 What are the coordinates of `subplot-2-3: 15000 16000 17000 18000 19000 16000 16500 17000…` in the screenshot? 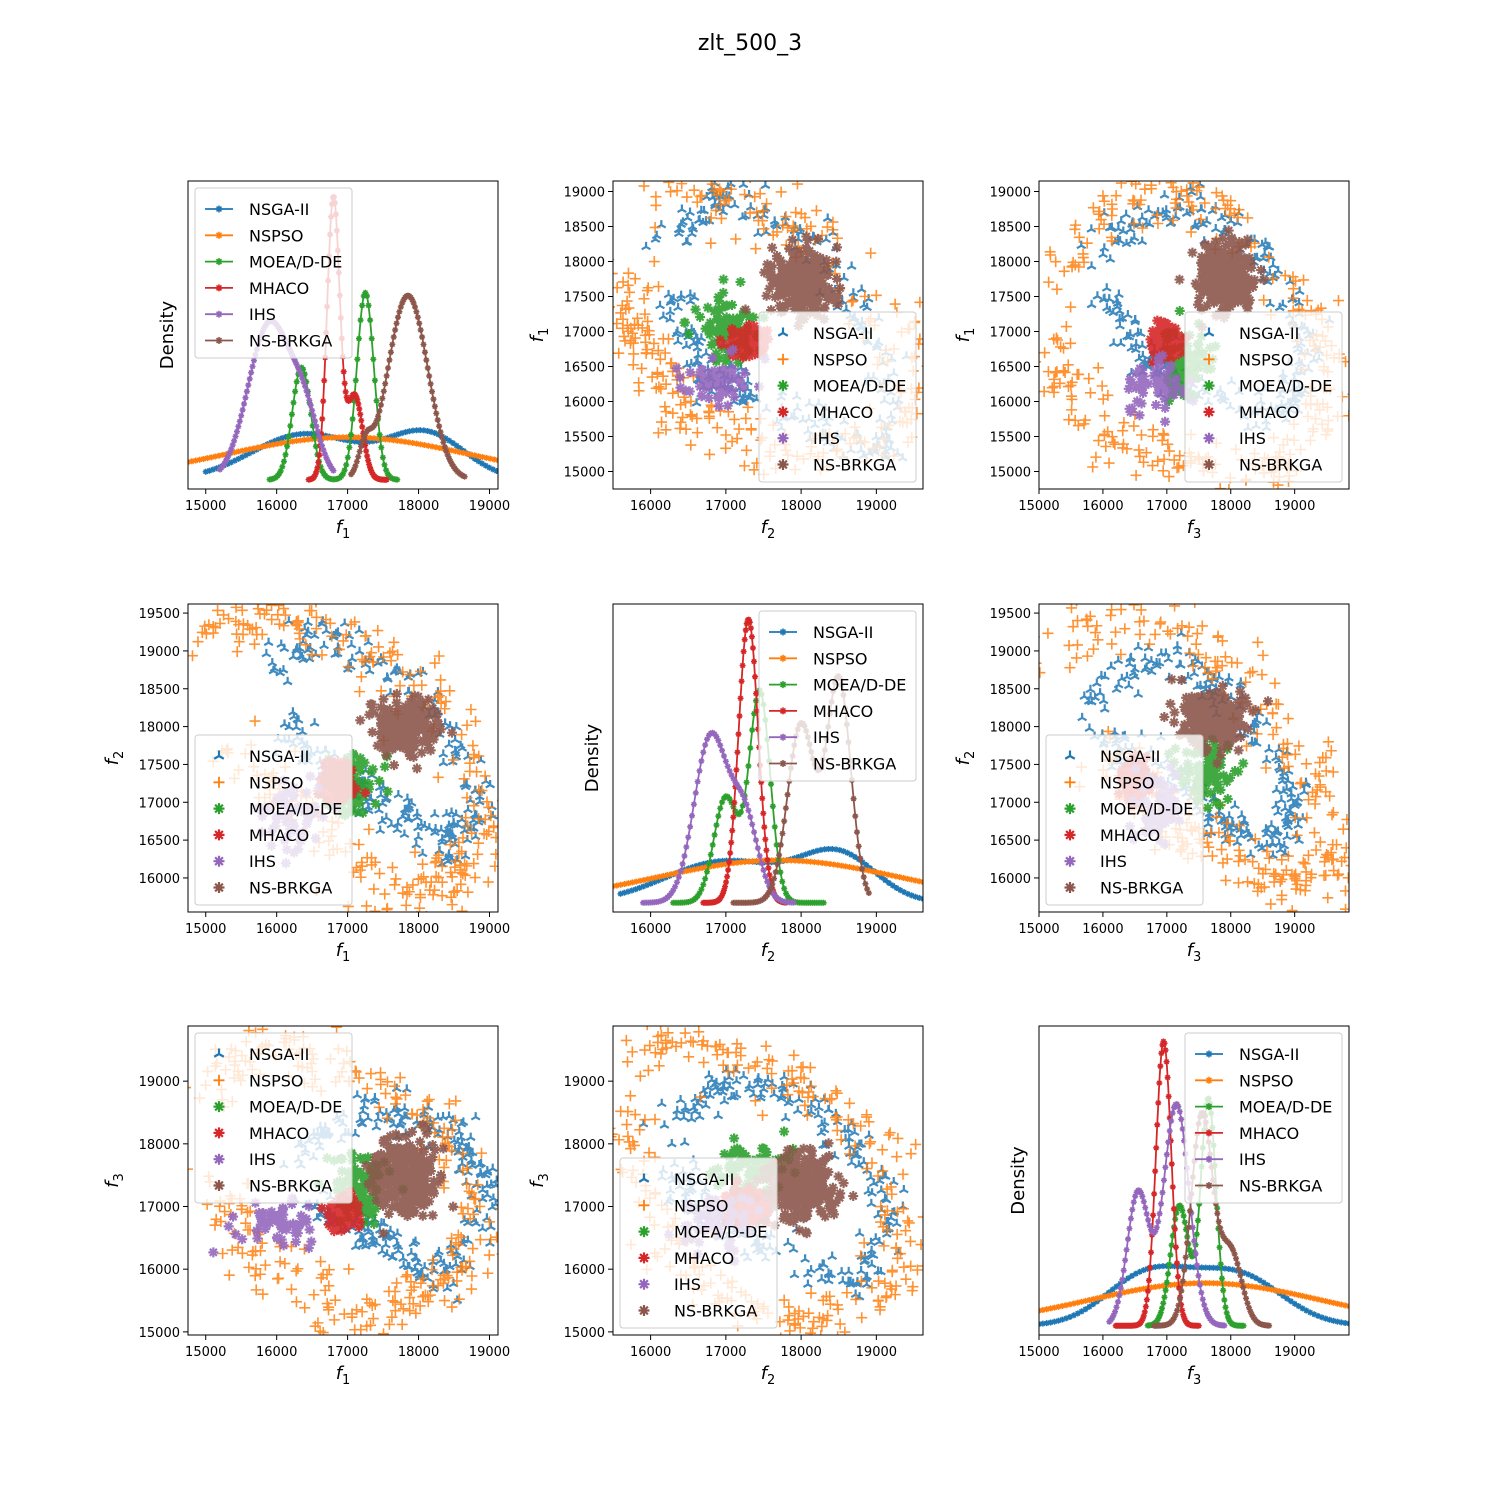 It's located at (1151, 784).